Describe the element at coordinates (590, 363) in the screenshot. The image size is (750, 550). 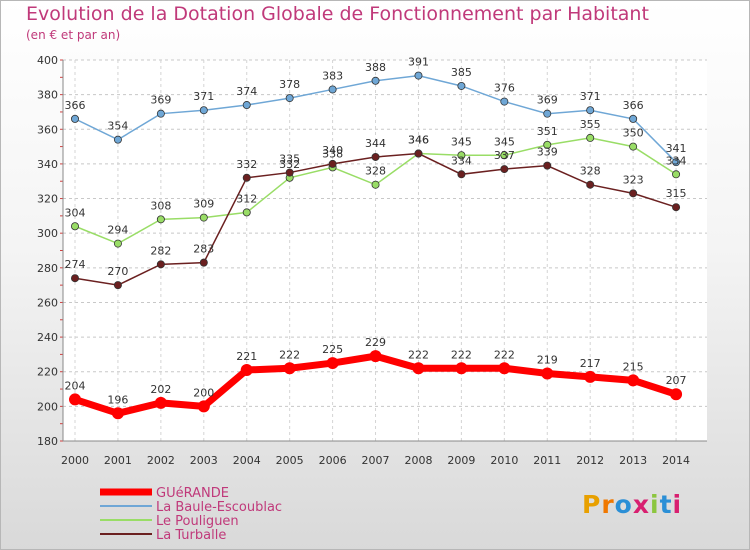
I see `data-label: 217` at that location.